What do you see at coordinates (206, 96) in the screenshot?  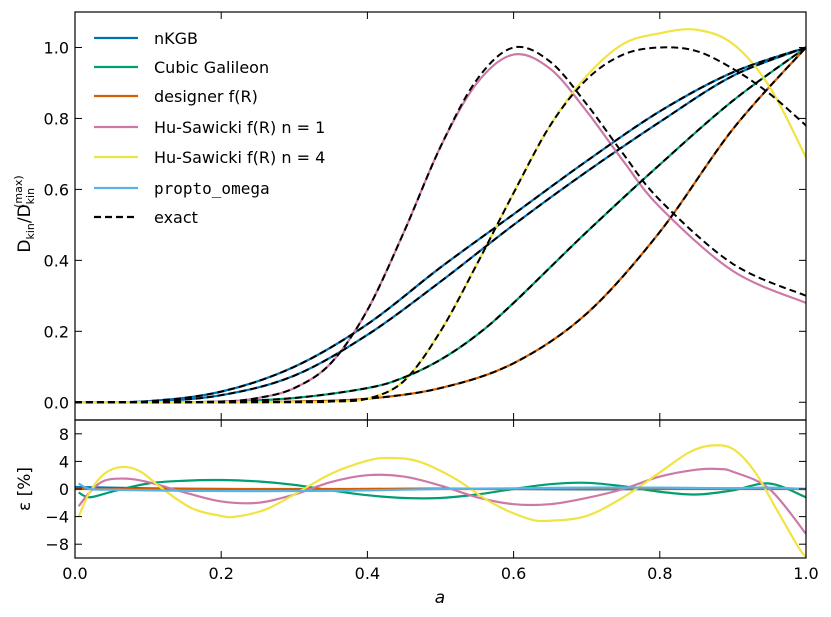 I see `legend-label-designer-fr: designer f(R)` at bounding box center [206, 96].